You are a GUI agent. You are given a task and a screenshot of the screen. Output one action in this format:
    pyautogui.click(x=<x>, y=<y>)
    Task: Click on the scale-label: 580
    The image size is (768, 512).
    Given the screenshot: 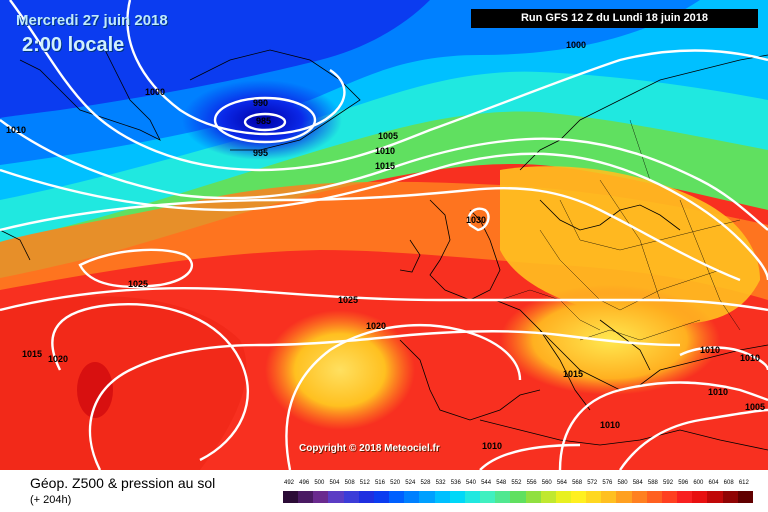 What is the action you would take?
    pyautogui.click(x=622, y=483)
    